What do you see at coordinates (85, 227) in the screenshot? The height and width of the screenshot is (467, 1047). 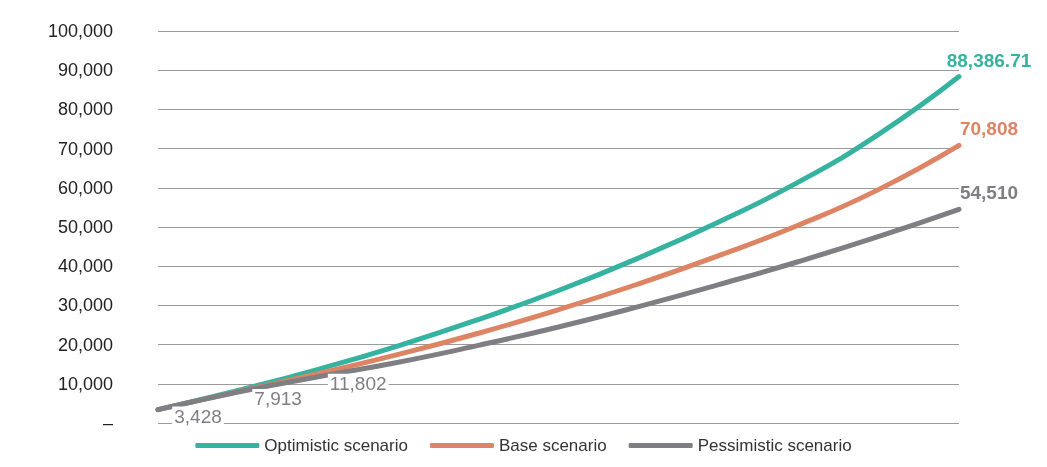 I see `y-tick-label: 50,000` at bounding box center [85, 227].